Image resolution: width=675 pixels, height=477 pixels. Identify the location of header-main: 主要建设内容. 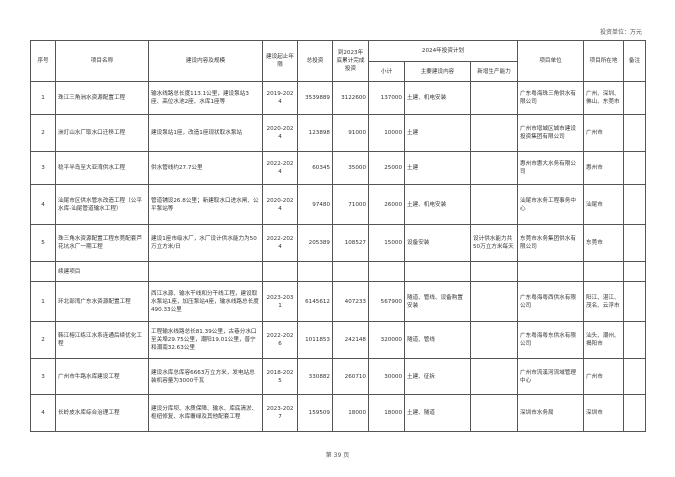
(437, 71).